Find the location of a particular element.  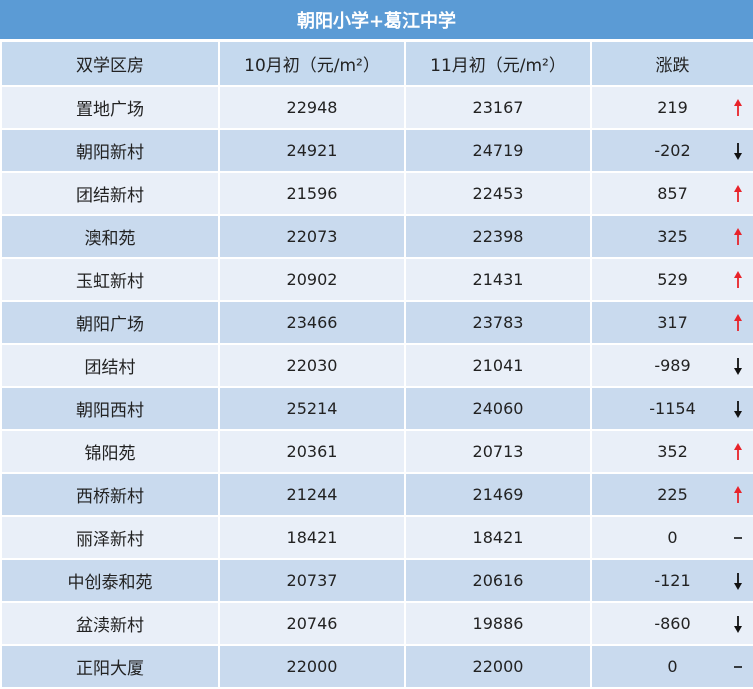

table-title: 朝阳小学+葛江中学 is located at coordinates (376, 20).